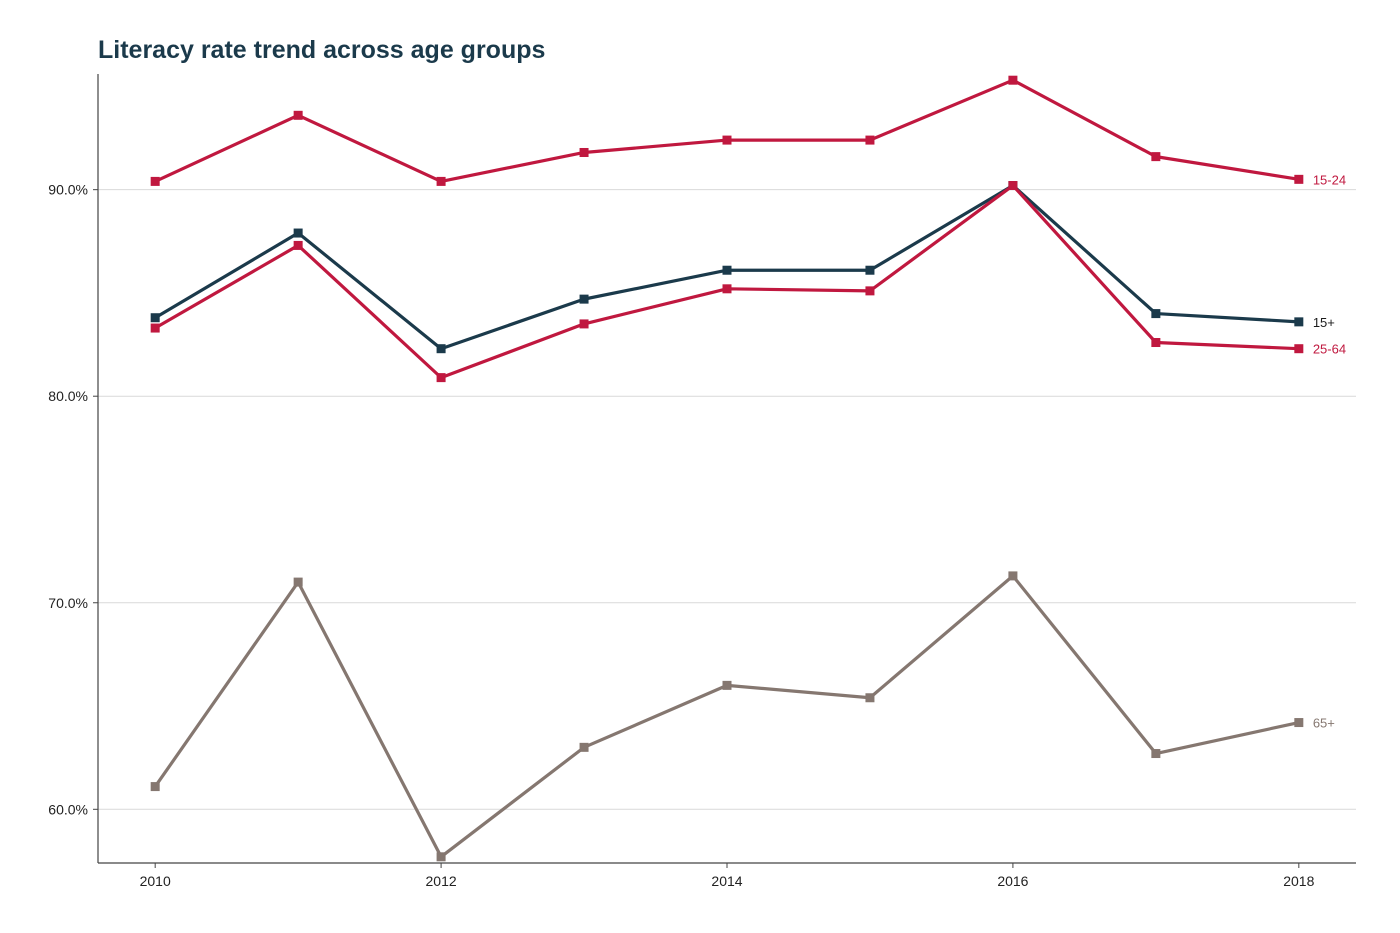  Describe the element at coordinates (1329, 179) in the screenshot. I see `series-end-label: 15-24` at that location.